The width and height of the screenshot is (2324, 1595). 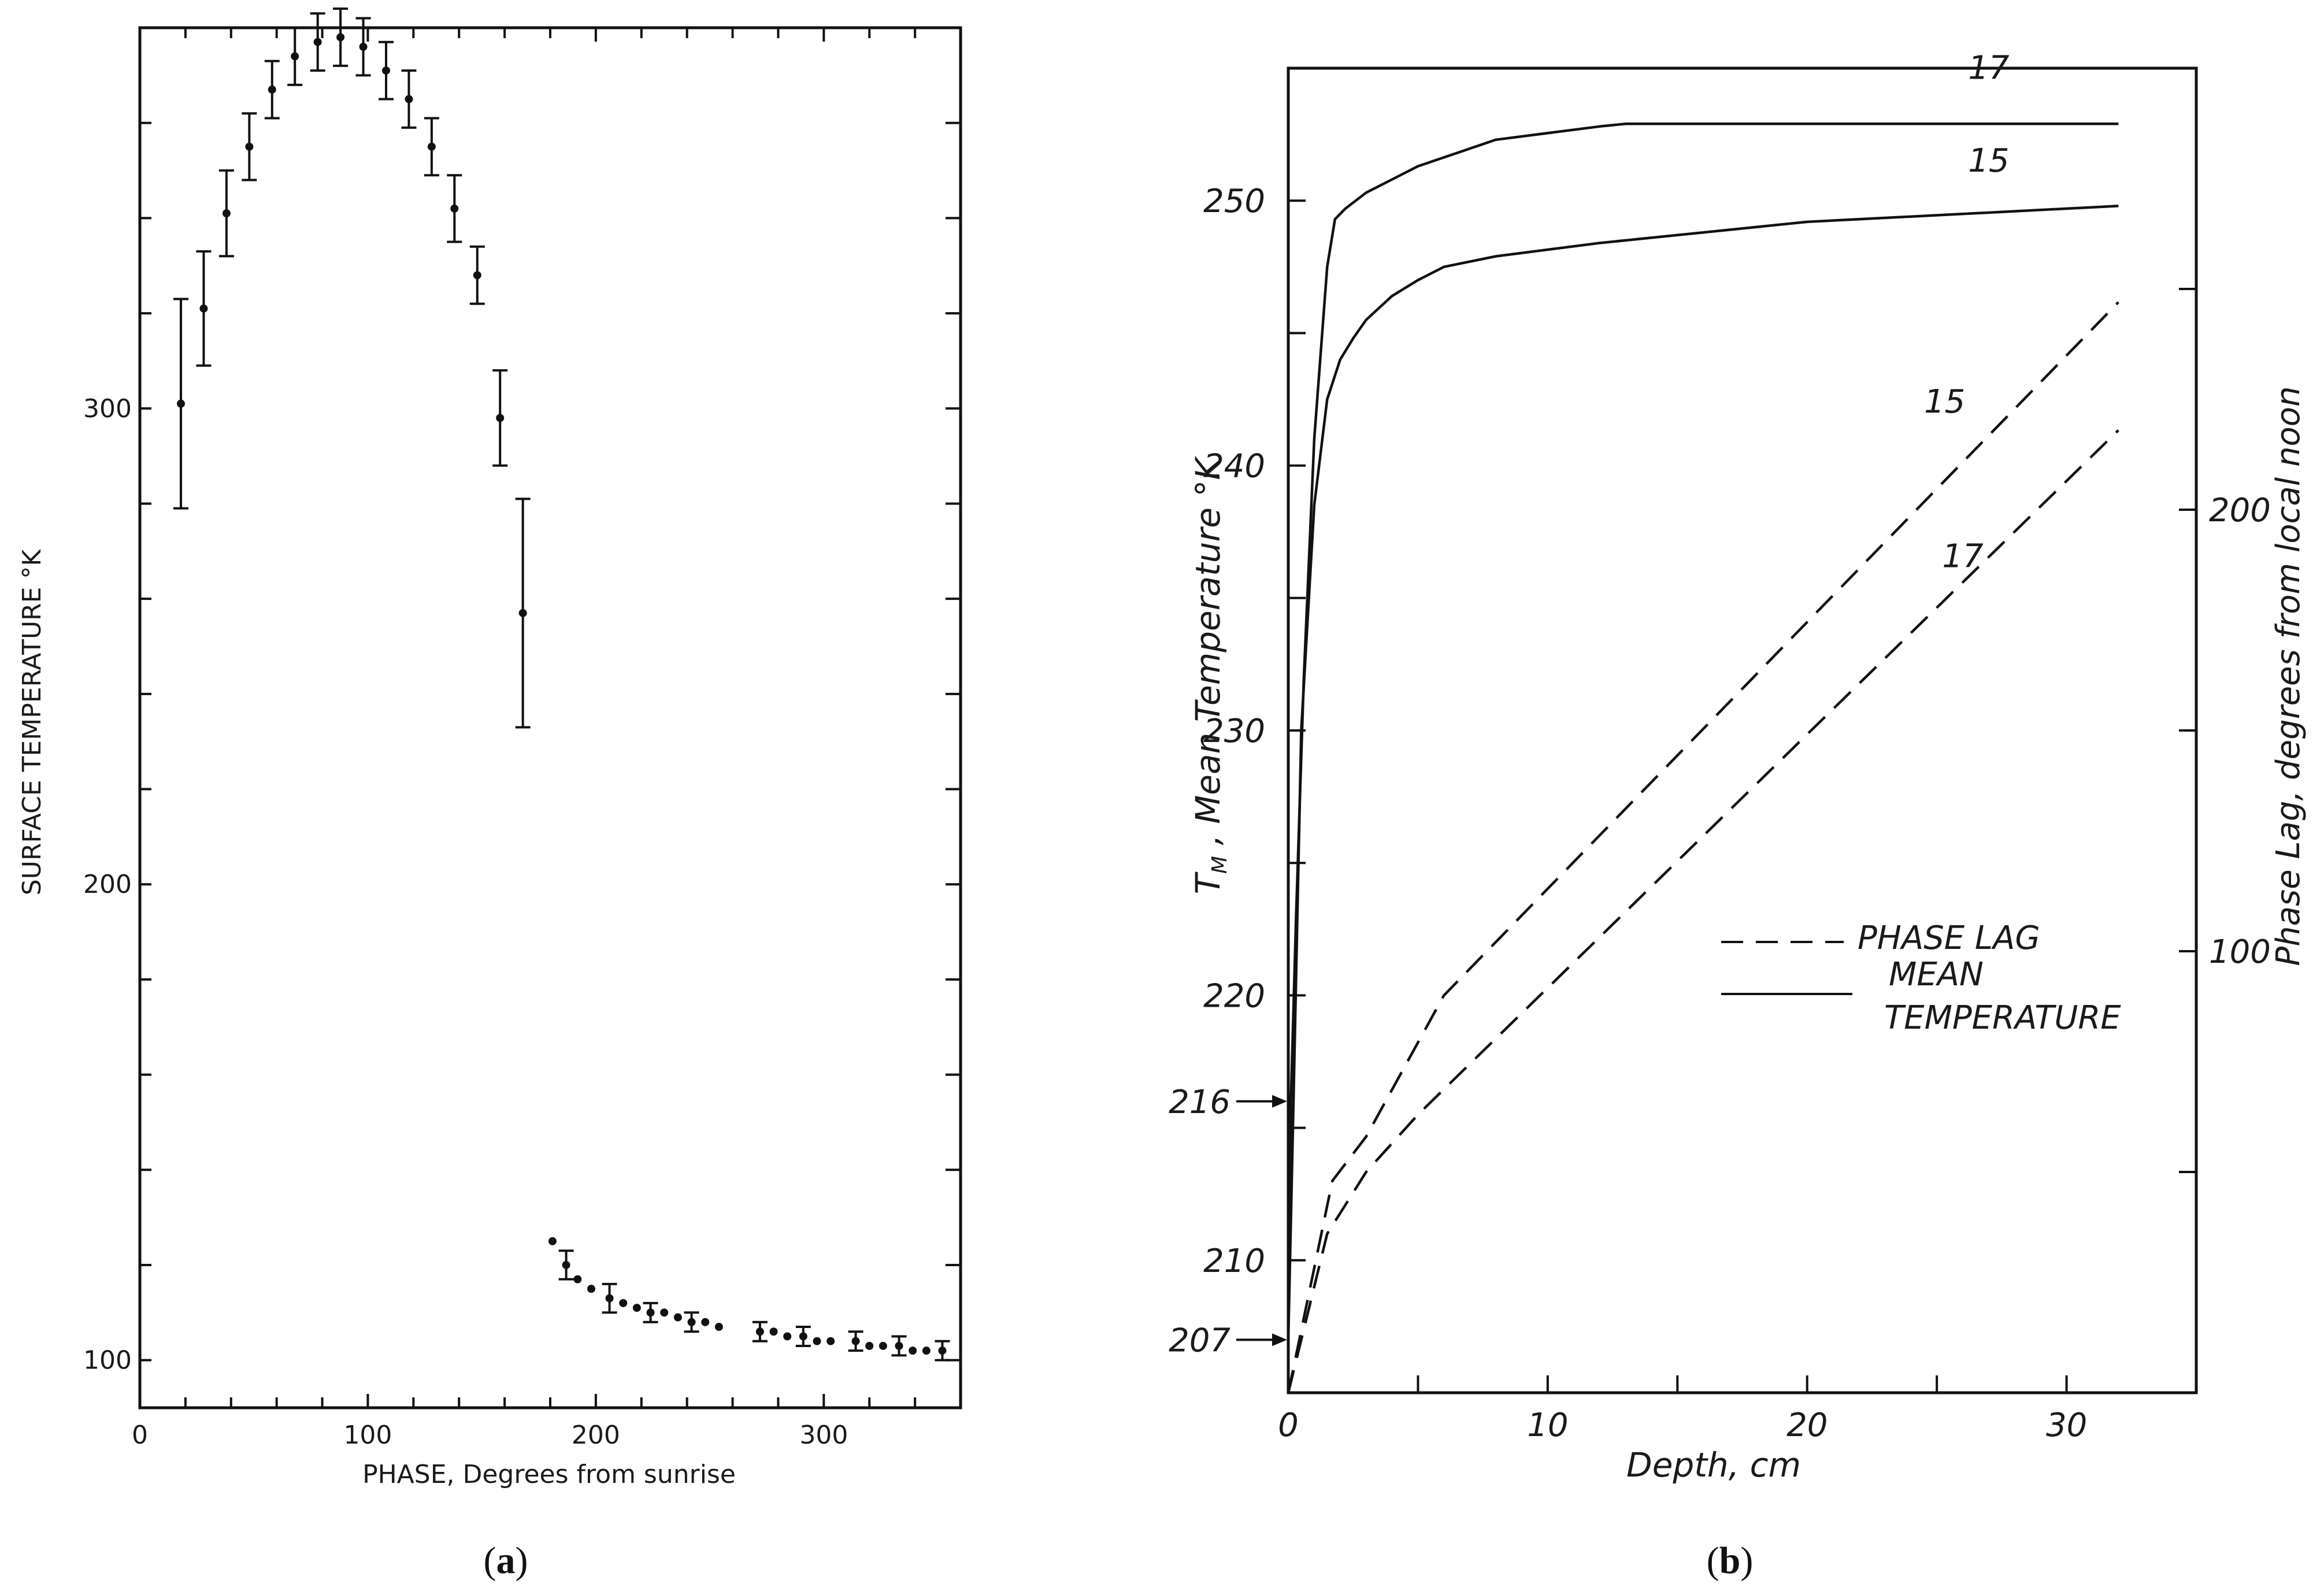 I want to click on y-tick-label: 230, so click(x=1234, y=731).